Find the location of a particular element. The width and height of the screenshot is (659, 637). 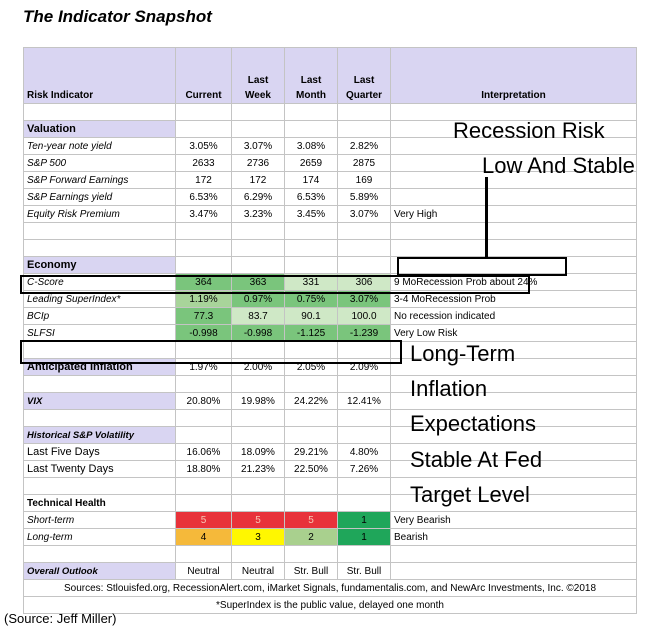

header-last-month: Last Month is located at coordinates (311, 75).